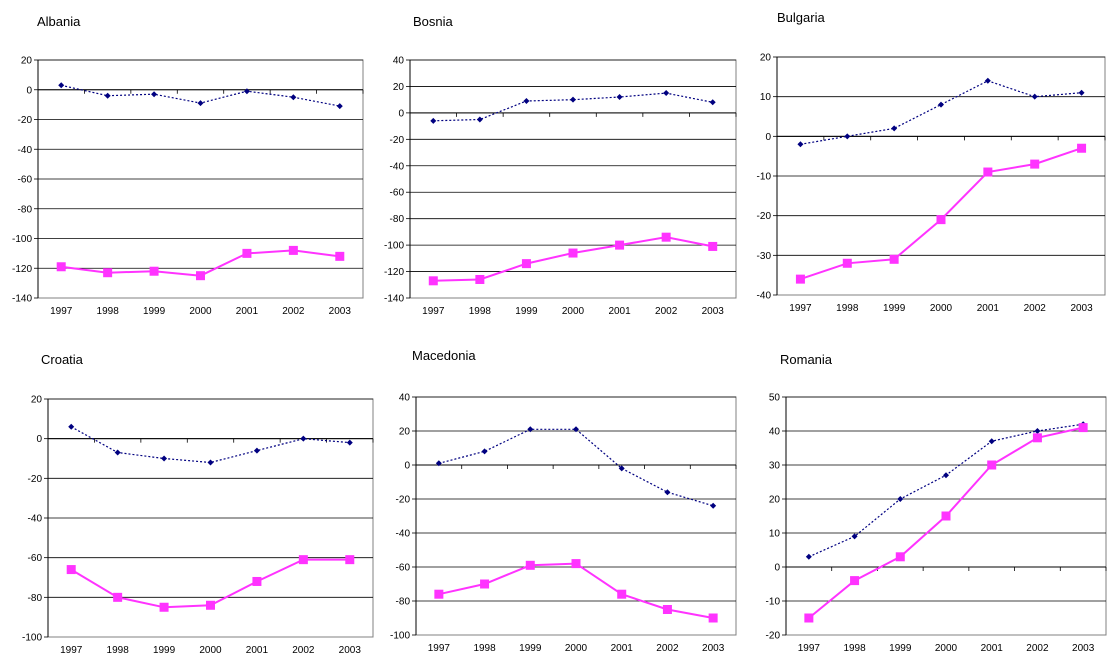 The image size is (1112, 659). I want to click on chart-title: Macedonia, so click(444, 355).